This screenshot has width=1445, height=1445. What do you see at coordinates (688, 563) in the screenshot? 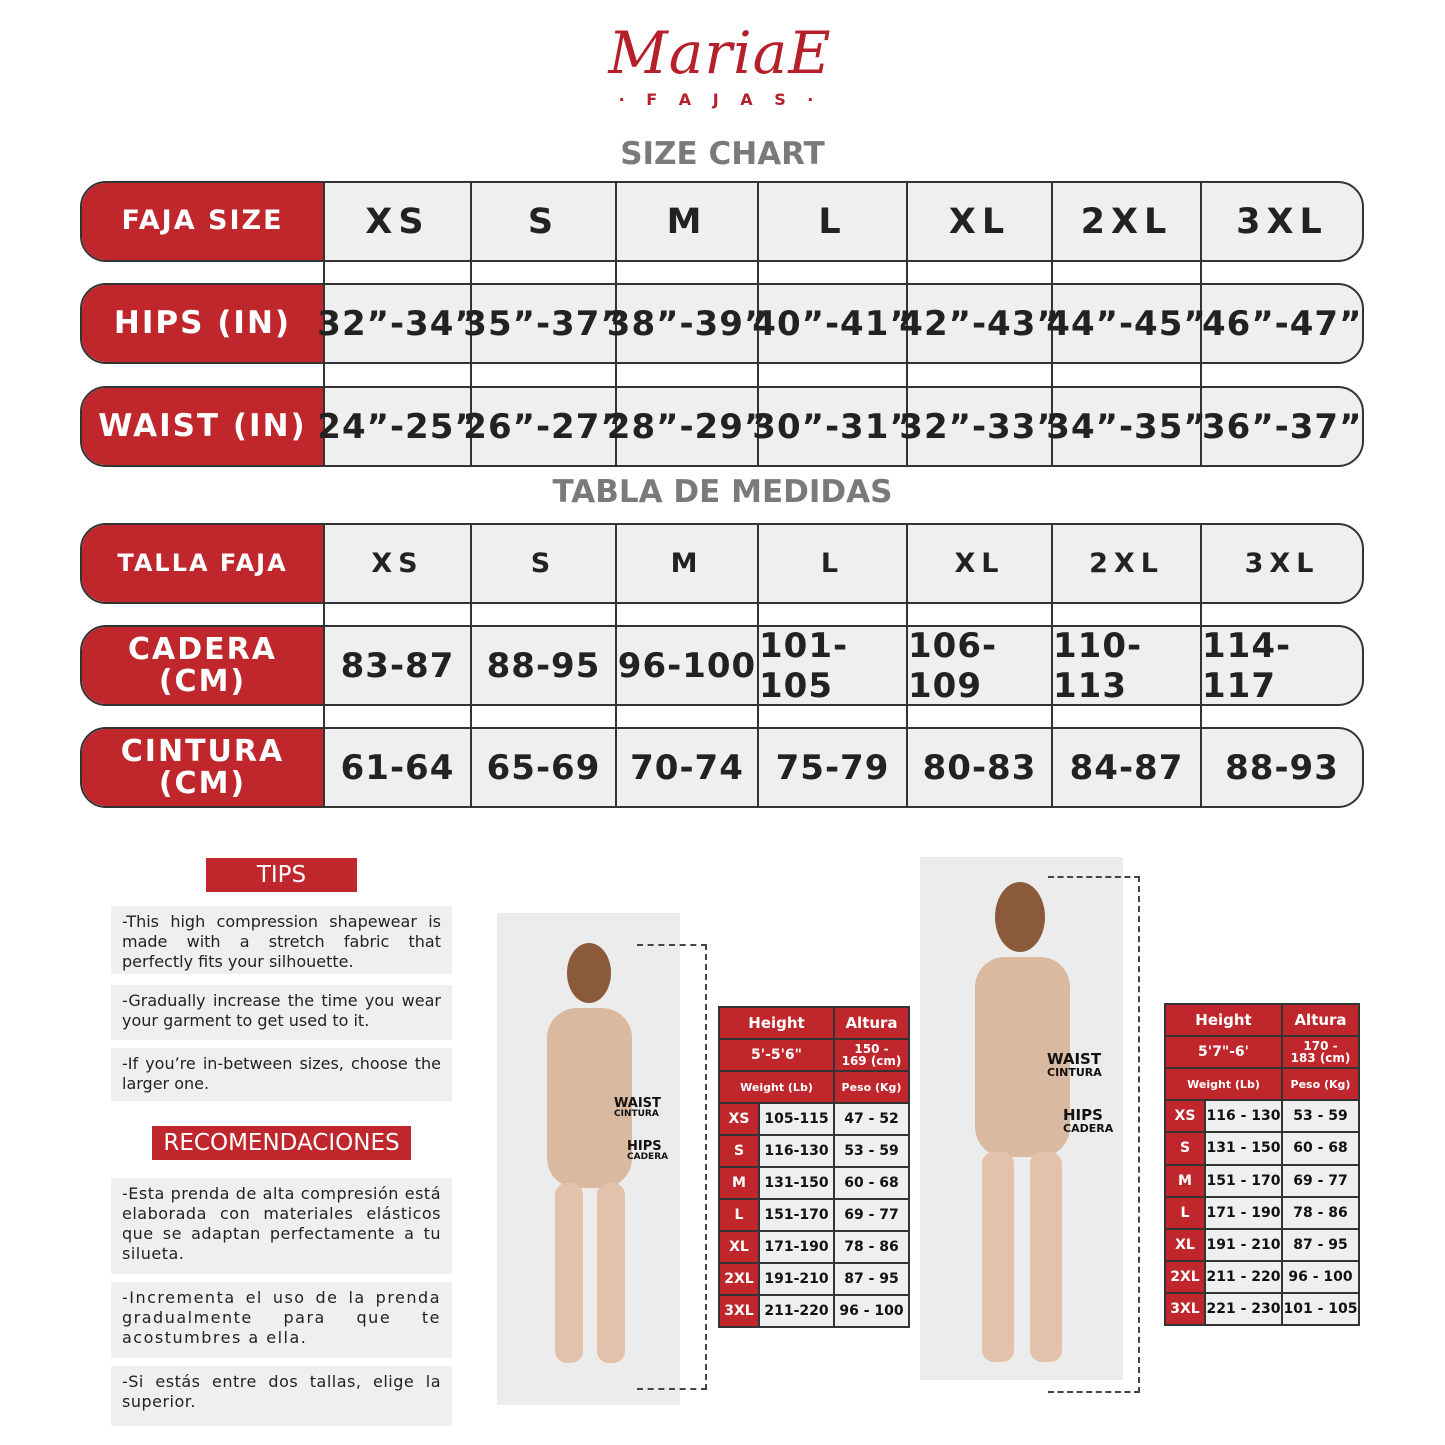
I see `size-cell: M` at bounding box center [688, 563].